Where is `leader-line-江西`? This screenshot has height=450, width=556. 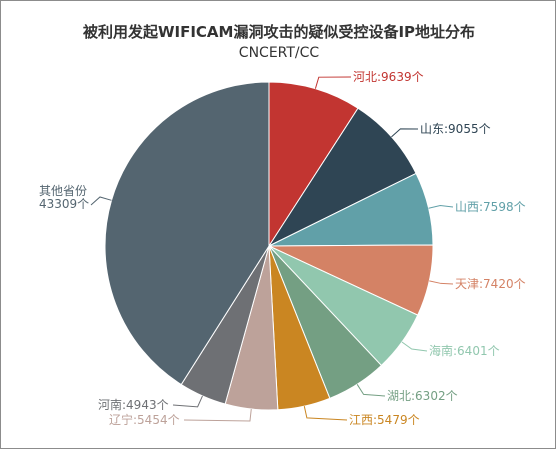
leader-line-江西 is located at coordinates (325, 413).